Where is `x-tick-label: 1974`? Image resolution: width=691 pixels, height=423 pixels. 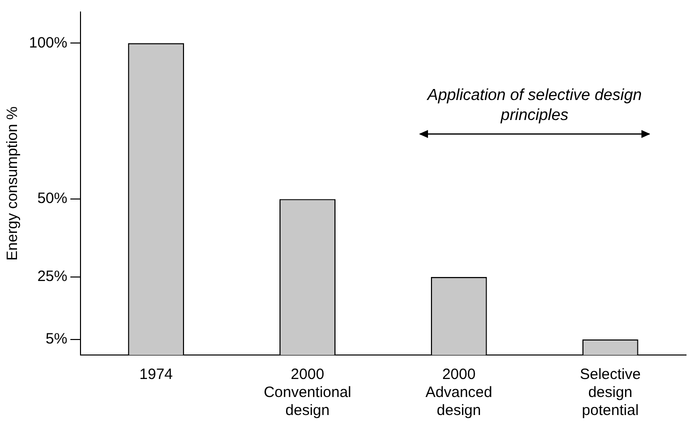 x-tick-label: 1974 is located at coordinates (156, 375).